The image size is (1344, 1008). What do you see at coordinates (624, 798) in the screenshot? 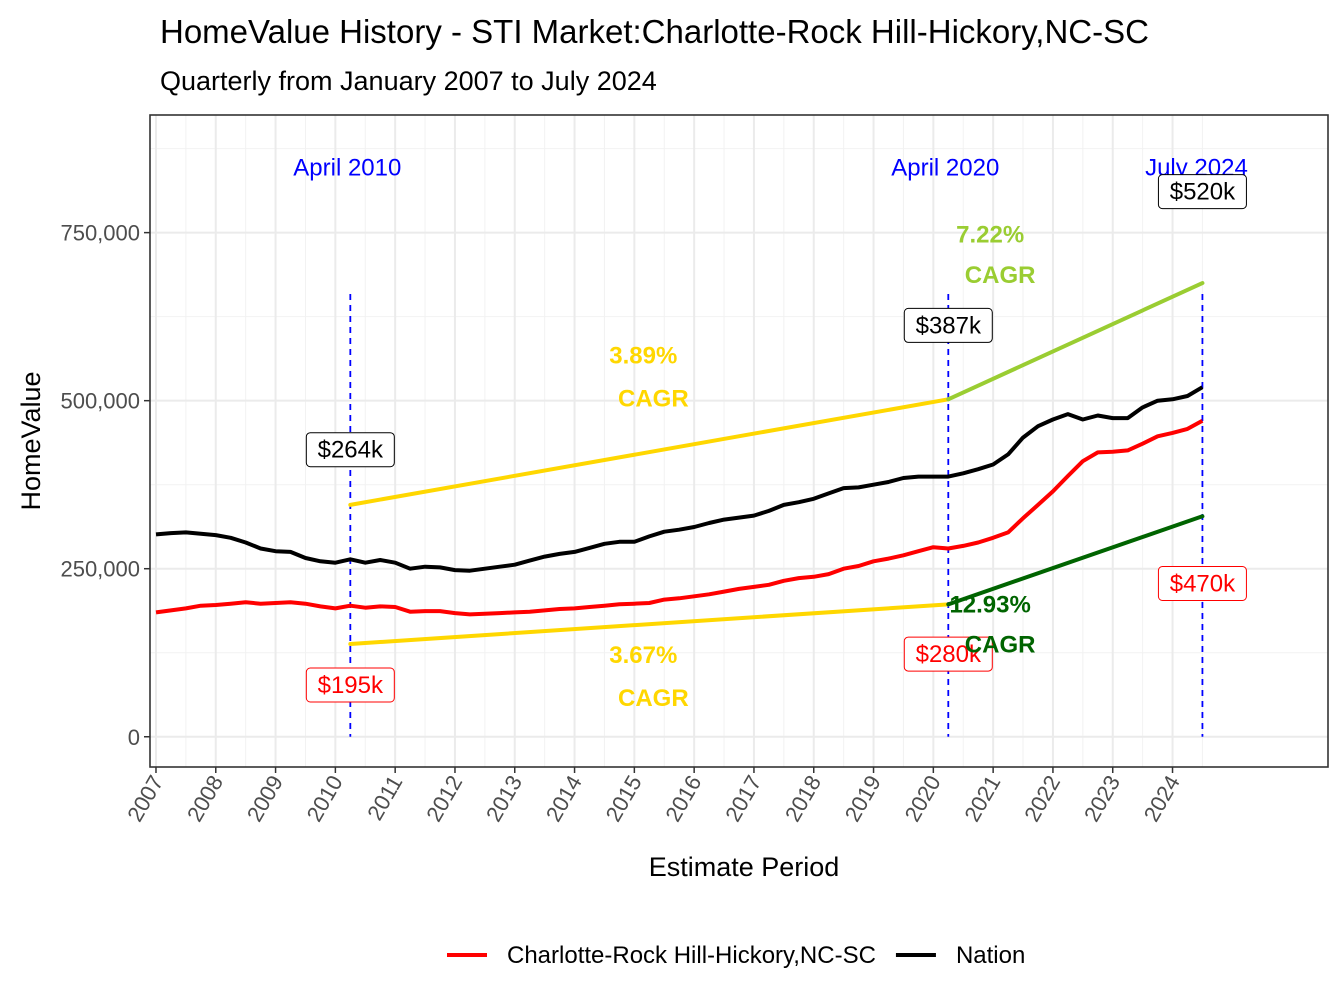
I see `x-tick-label: 2015` at bounding box center [624, 798].